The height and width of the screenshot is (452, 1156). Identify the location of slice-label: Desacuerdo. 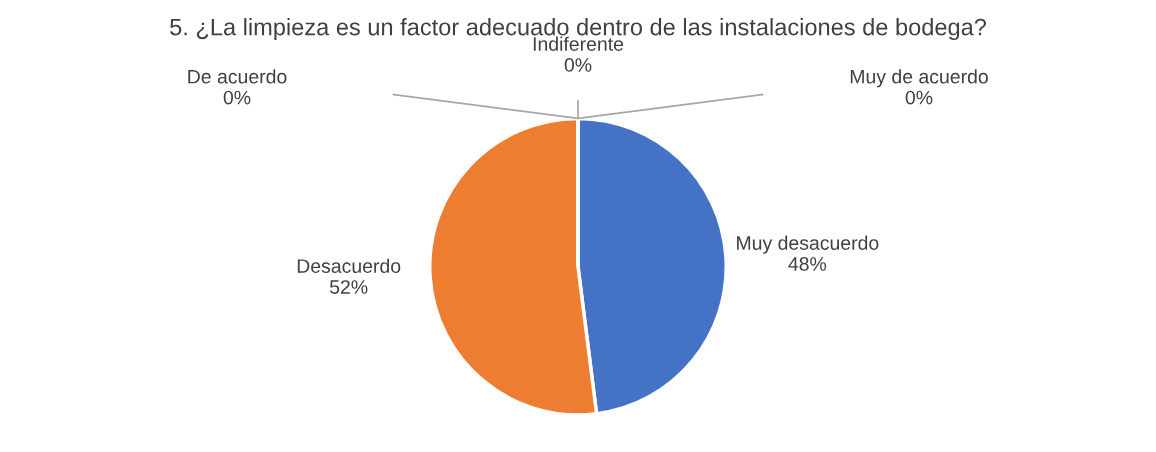
(349, 265).